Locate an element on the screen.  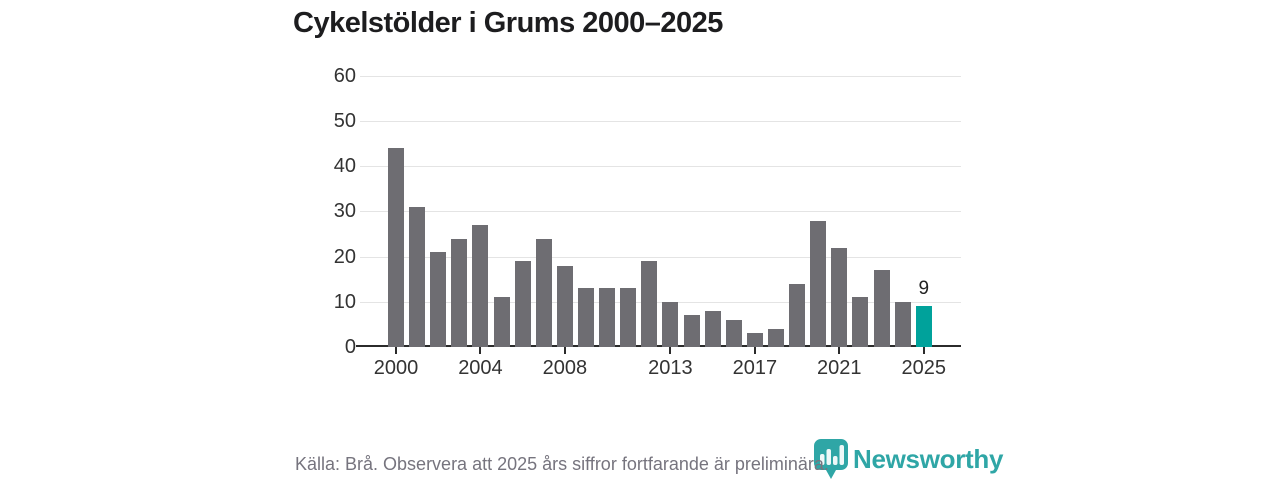
bar-2025 is located at coordinates (923, 326).